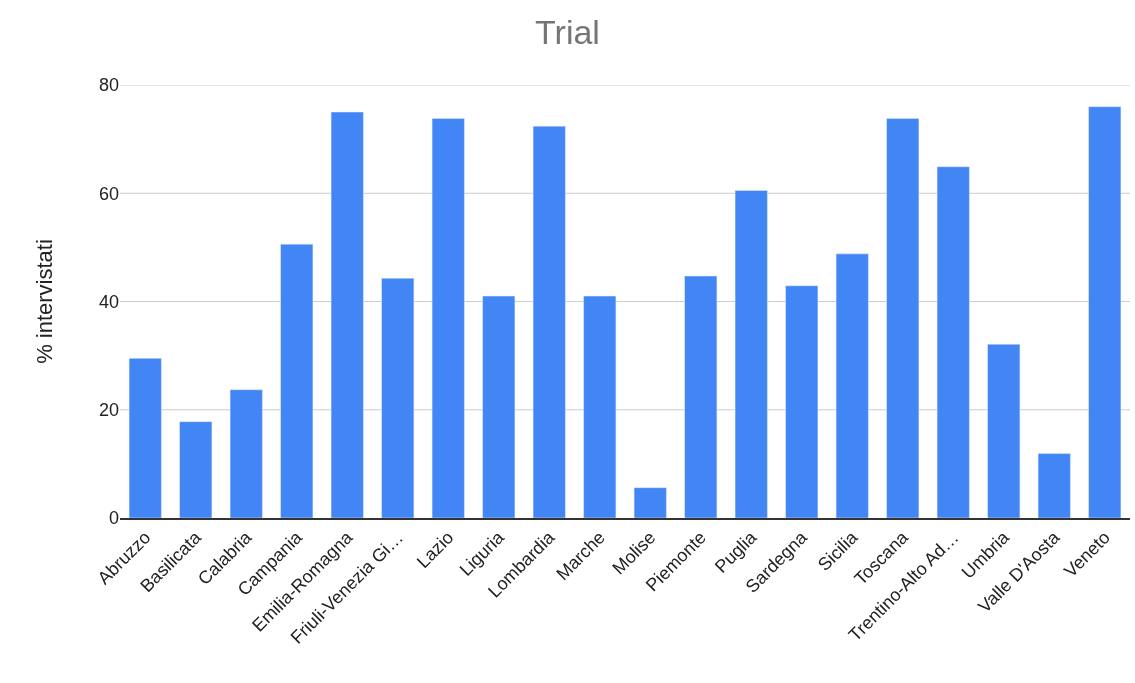 Image resolution: width=1135 pixels, height=683 pixels. Describe the element at coordinates (113, 518) in the screenshot. I see `y-tick-label: 0` at that location.